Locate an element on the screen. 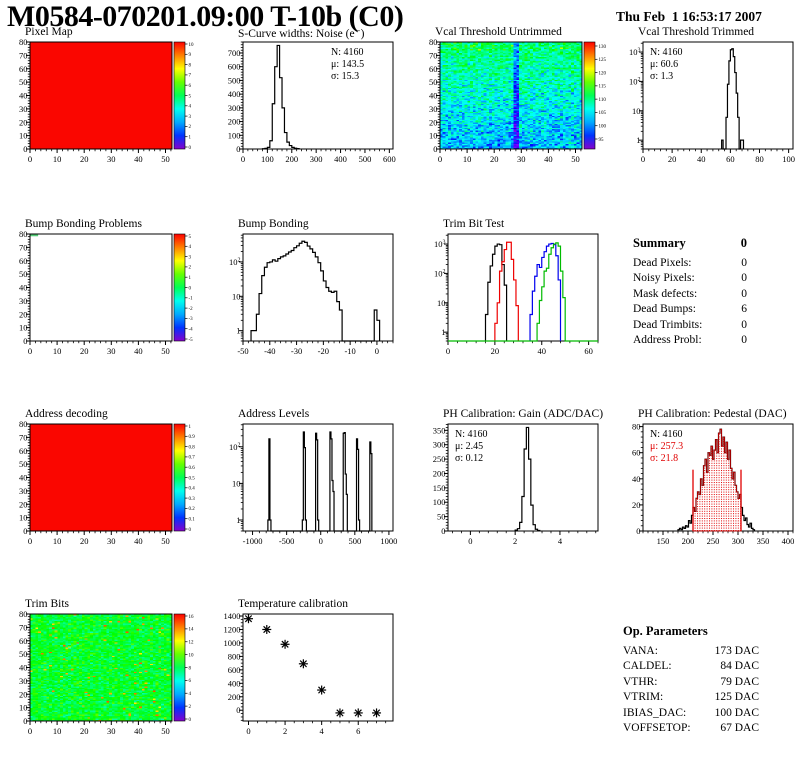 The image size is (796, 772). svg-text: -40 is located at coordinates (269, 351).